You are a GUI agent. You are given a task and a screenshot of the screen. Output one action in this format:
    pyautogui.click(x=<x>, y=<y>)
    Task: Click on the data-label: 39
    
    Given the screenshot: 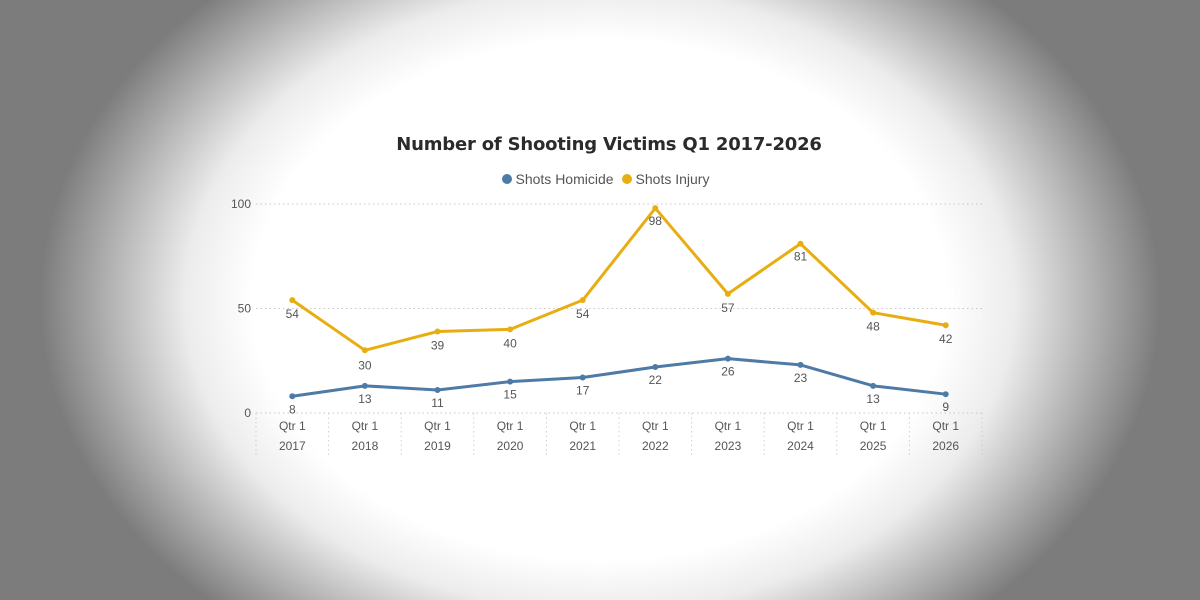 What is the action you would take?
    pyautogui.click(x=438, y=345)
    